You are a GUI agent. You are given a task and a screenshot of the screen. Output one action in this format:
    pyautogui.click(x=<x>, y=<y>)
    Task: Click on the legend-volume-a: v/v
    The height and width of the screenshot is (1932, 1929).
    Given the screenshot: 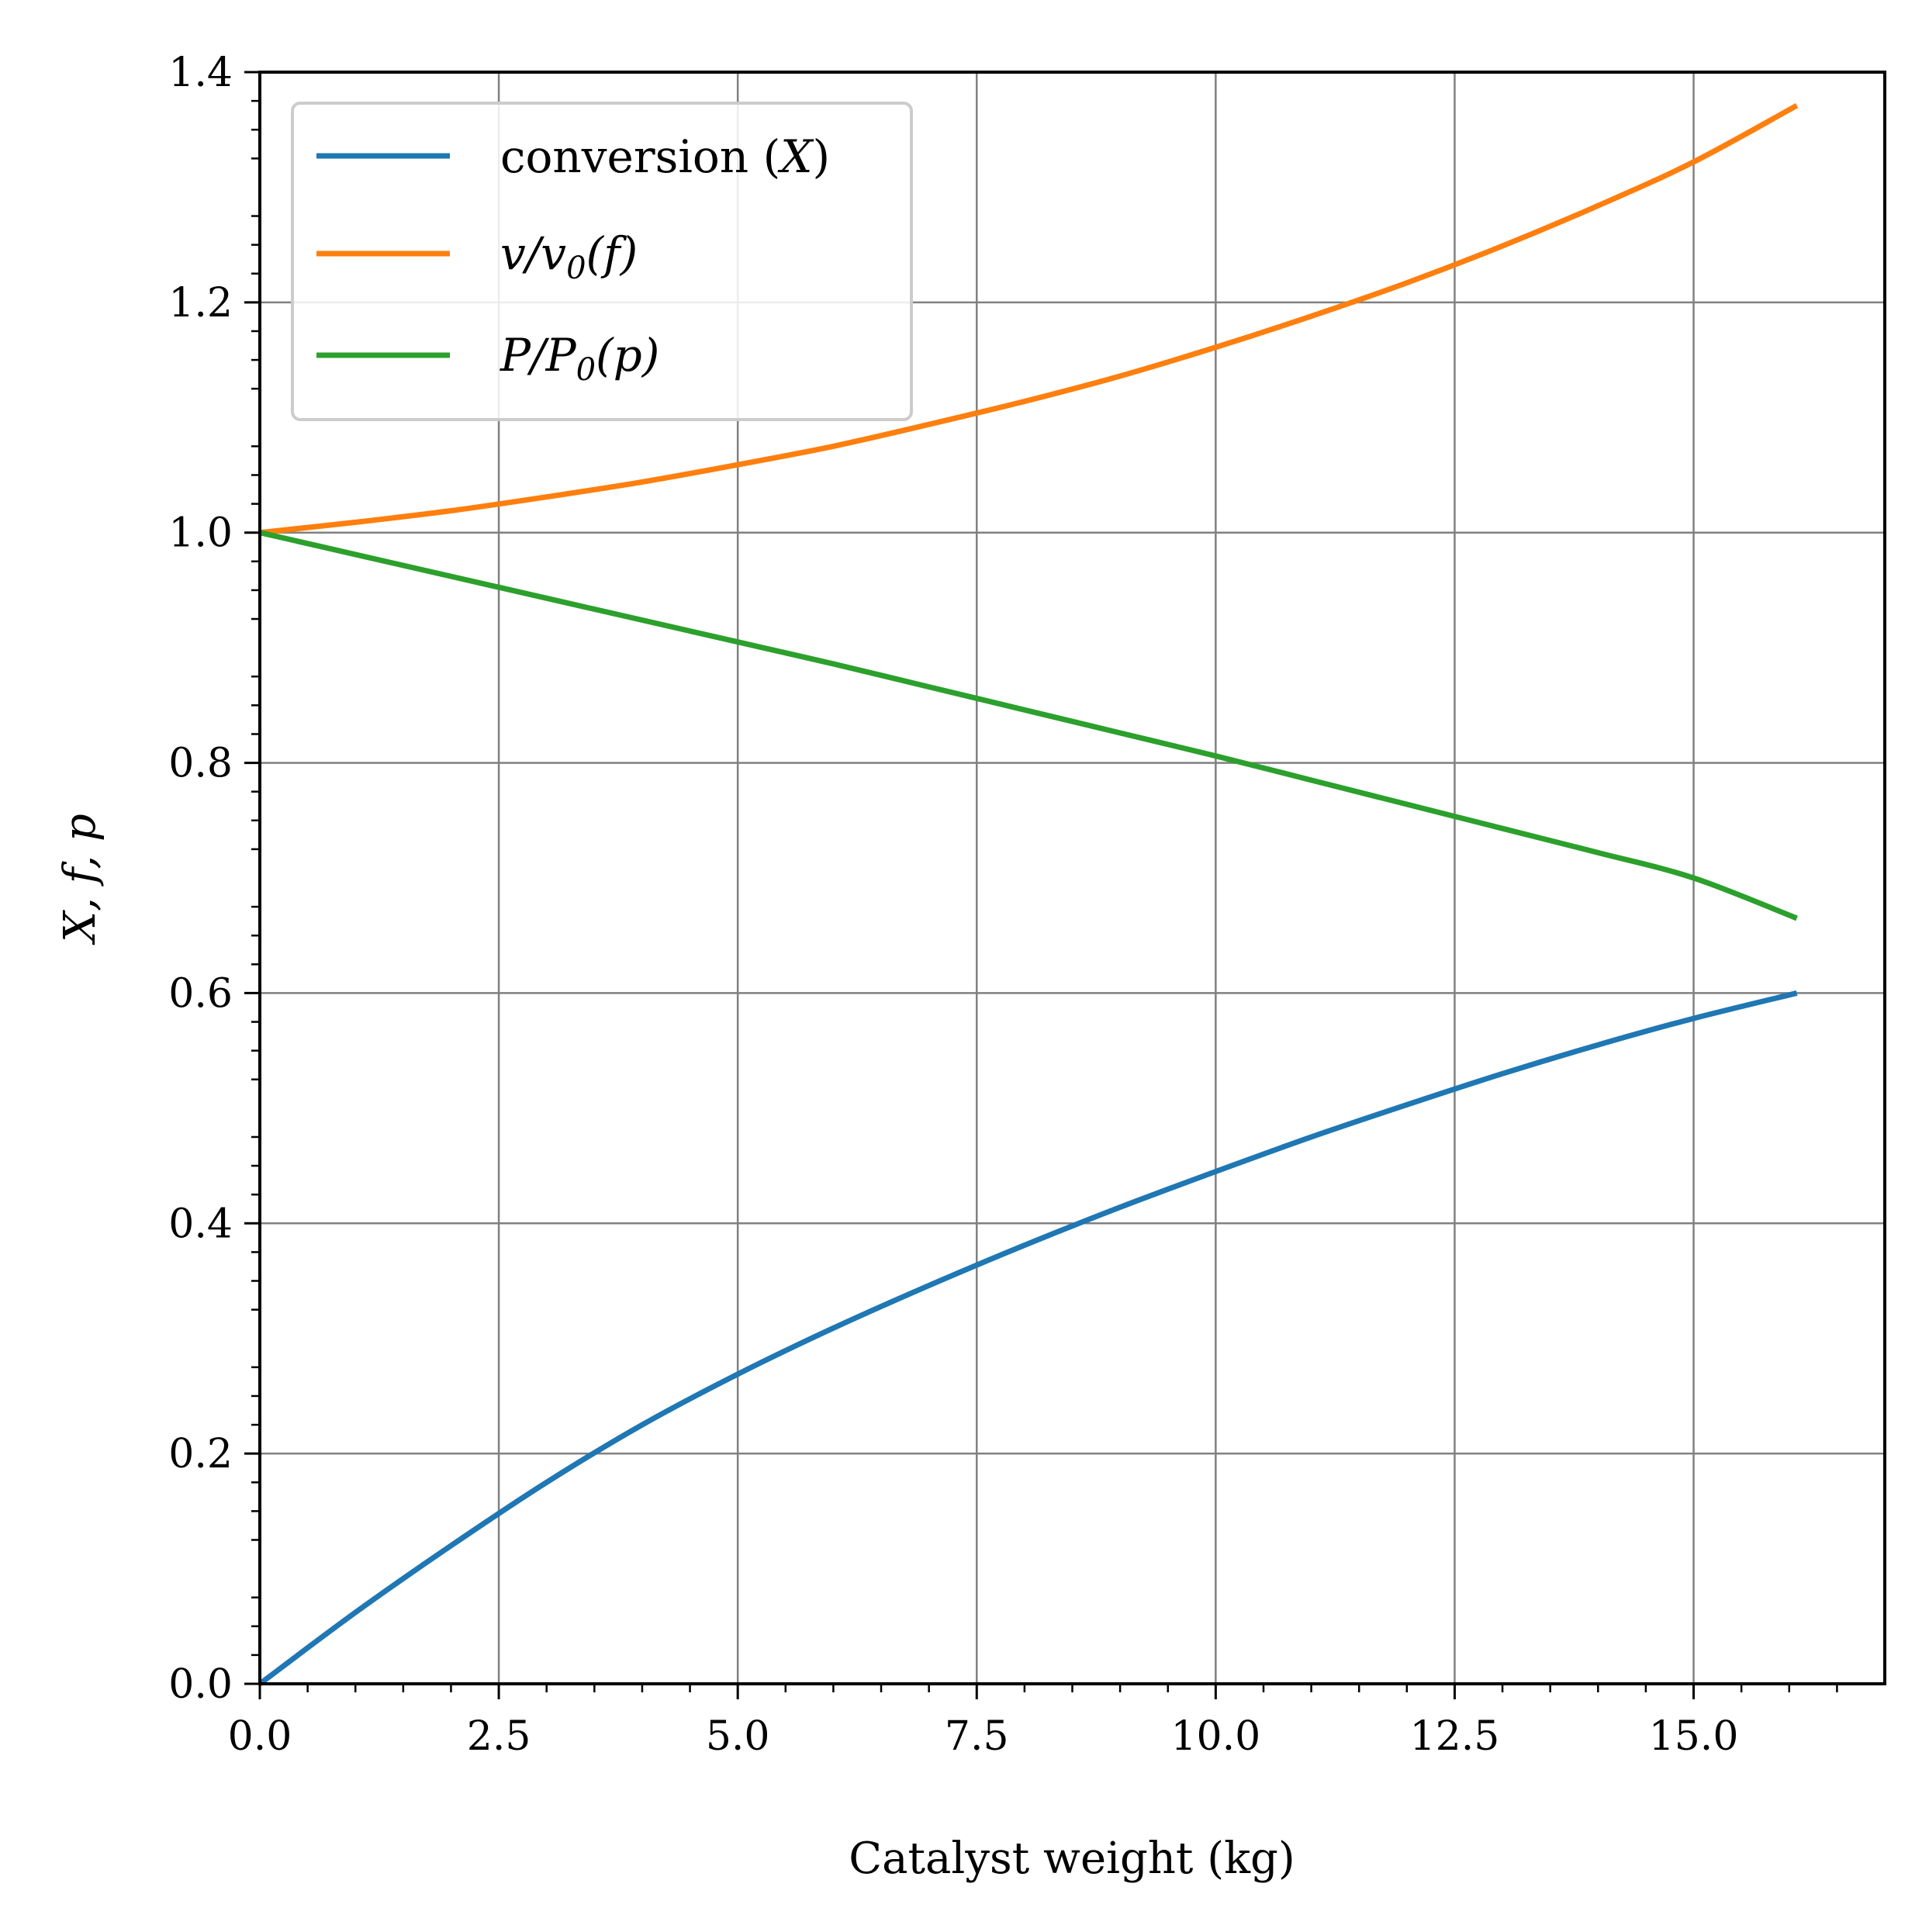 What is the action you would take?
    pyautogui.click(x=533, y=253)
    